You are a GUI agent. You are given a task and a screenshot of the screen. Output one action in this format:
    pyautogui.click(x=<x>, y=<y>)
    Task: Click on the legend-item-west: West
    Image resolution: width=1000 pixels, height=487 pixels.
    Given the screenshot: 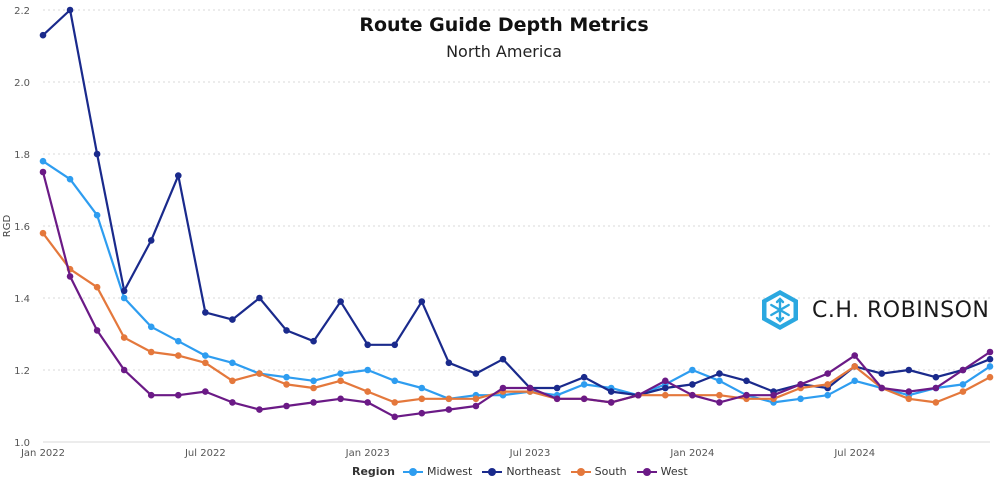 What is the action you would take?
    pyautogui.click(x=662, y=471)
    